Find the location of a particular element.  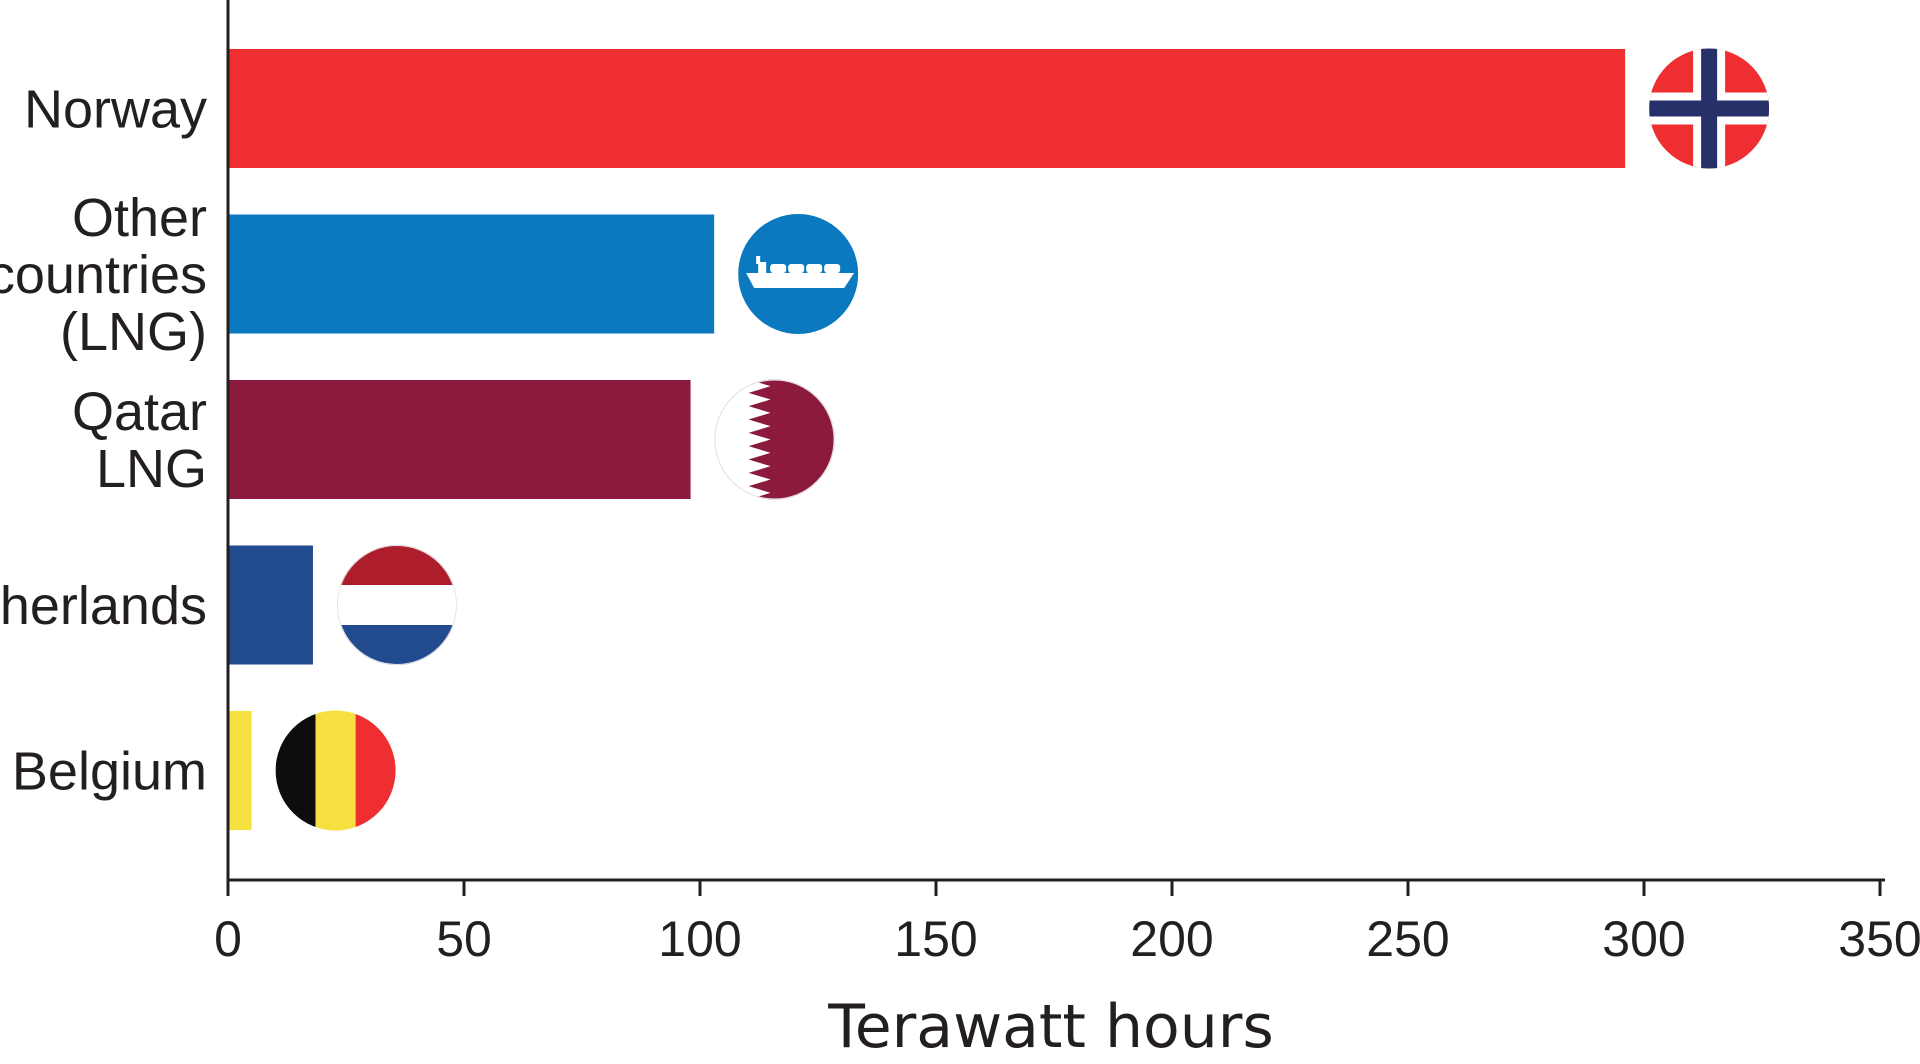

category-label: Belgium is located at coordinates (109, 772).